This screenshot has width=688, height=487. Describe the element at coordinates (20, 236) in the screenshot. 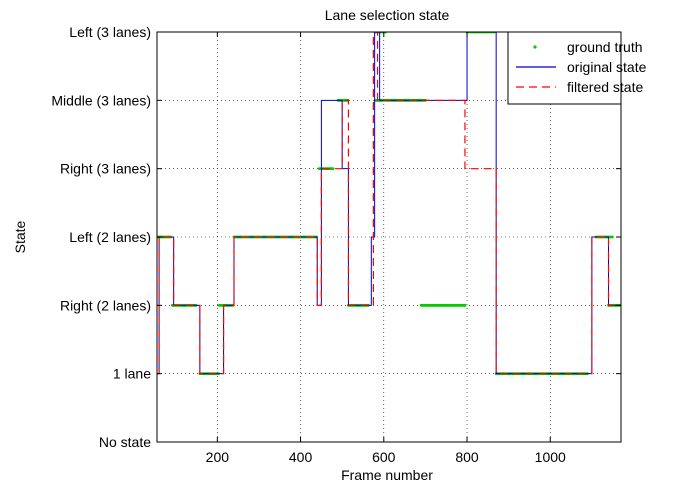

I see `y-axis-title: State` at that location.